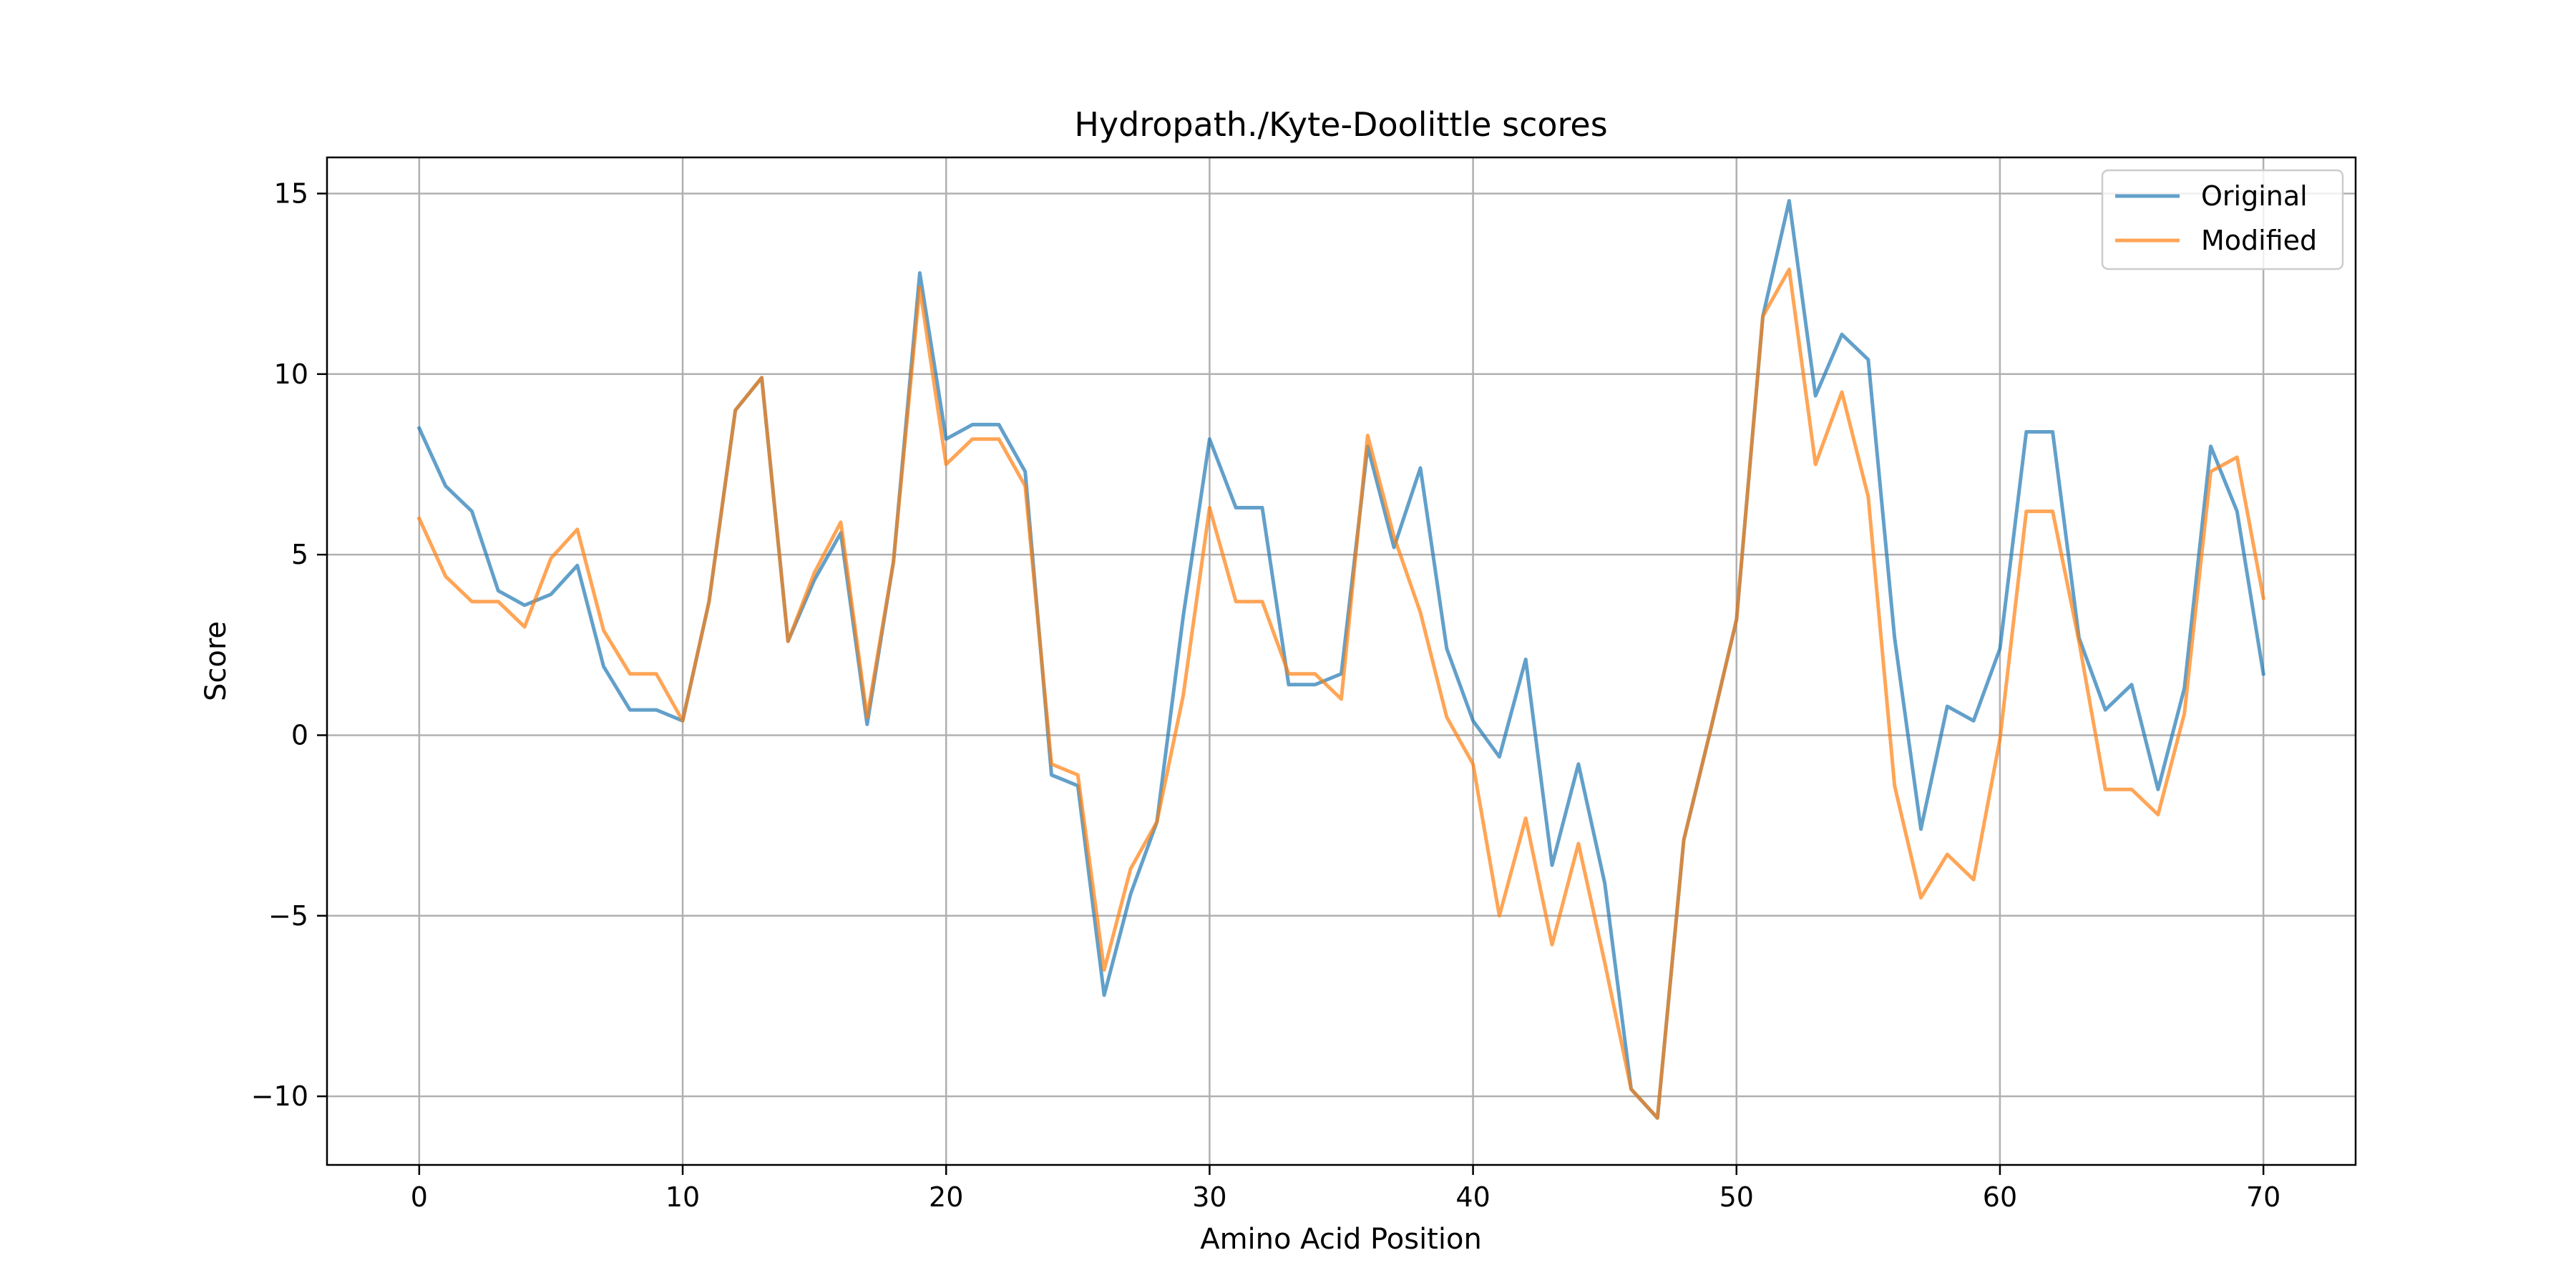 The height and width of the screenshot is (1288, 2576). Describe the element at coordinates (1472, 1197) in the screenshot. I see `x-tick-label: 40` at that location.